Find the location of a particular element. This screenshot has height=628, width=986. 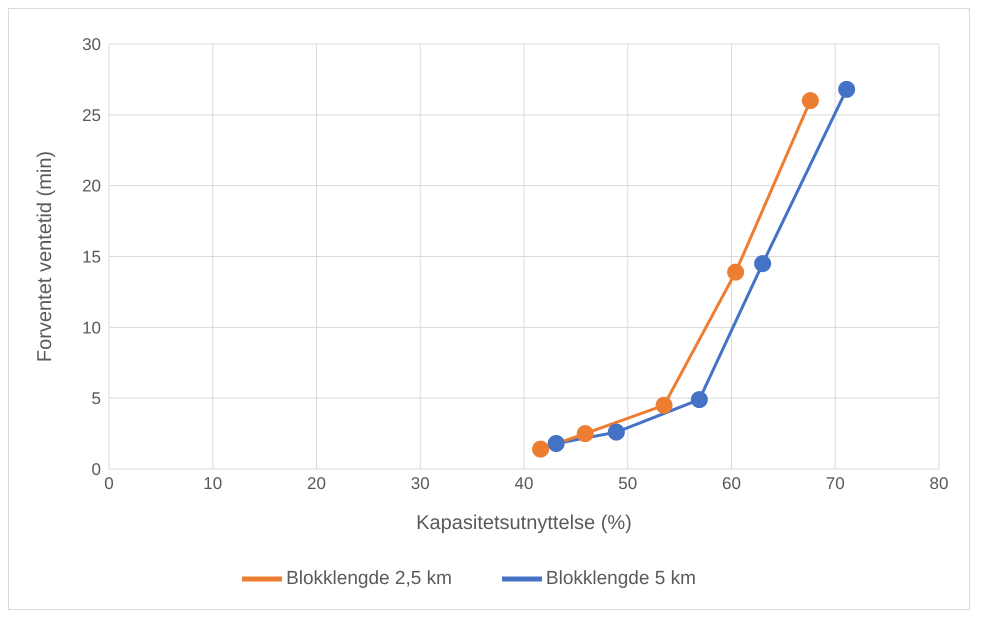

x-tick-label: 80 is located at coordinates (939, 484).